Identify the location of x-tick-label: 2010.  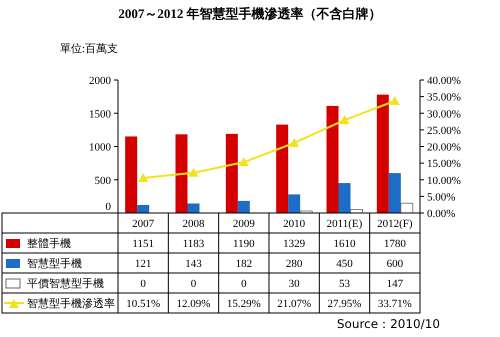
(294, 224).